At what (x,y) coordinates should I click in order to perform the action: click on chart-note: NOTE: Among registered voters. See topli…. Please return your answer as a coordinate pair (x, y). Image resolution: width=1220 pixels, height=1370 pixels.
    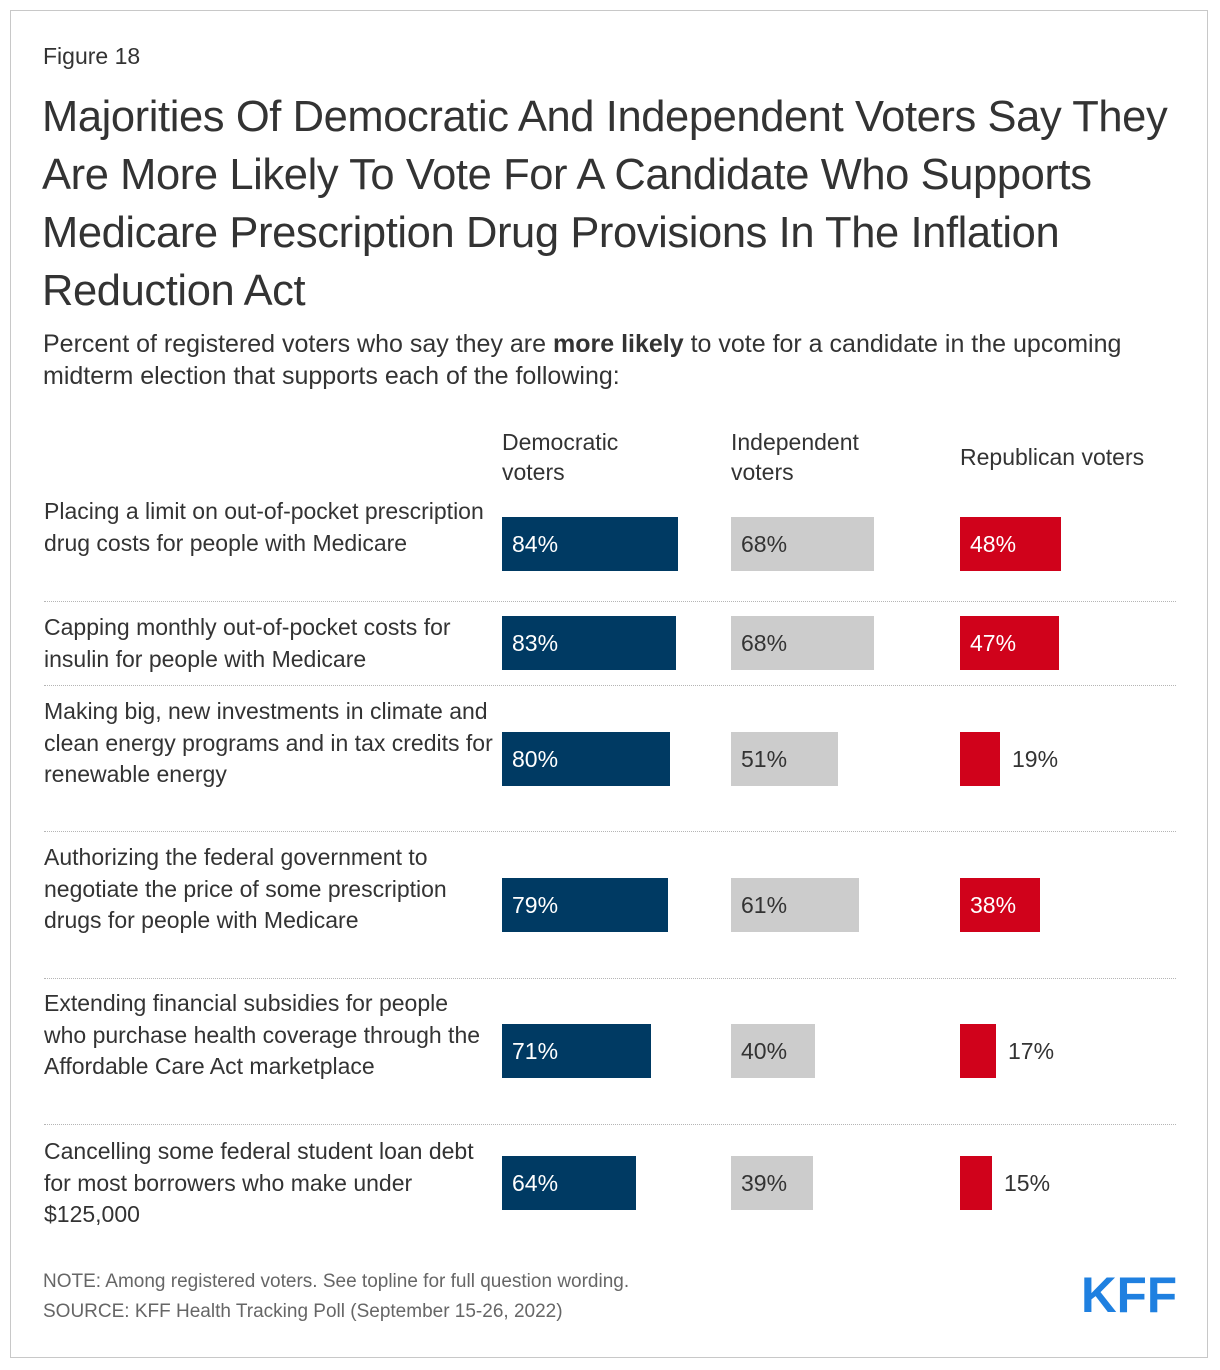
    Looking at the image, I should click on (336, 1281).